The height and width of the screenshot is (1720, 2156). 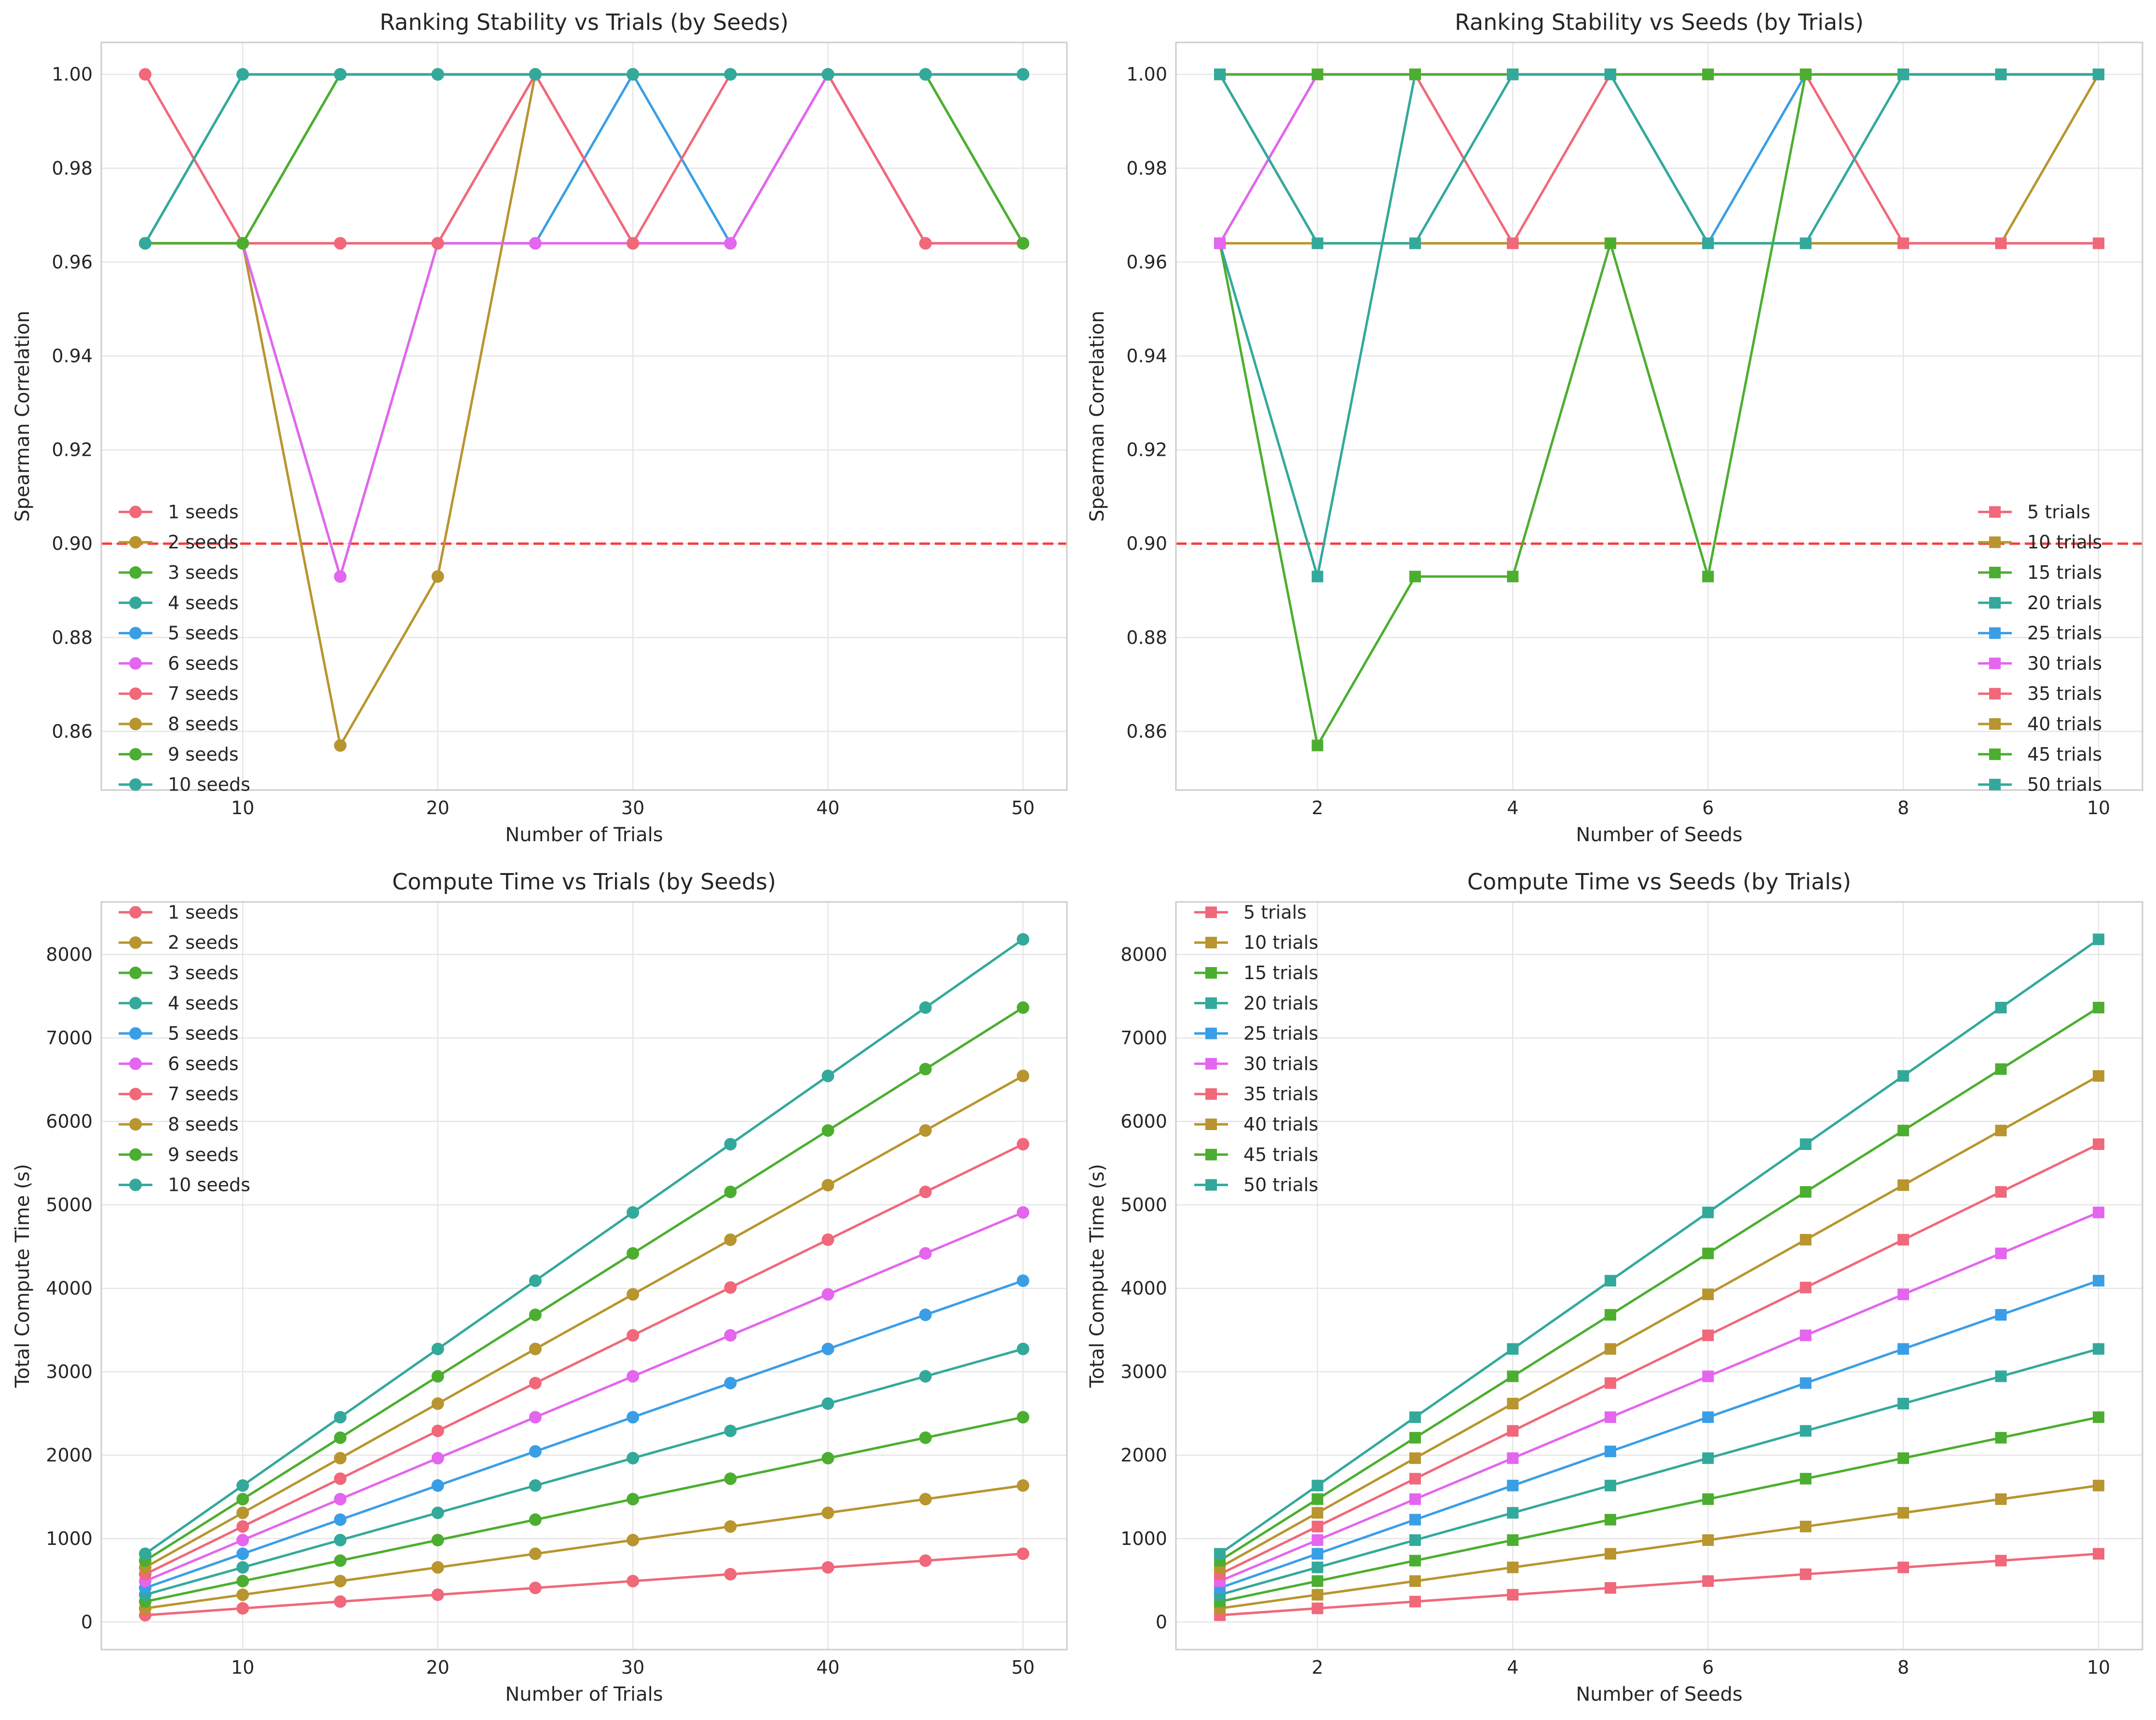 What do you see at coordinates (179, 663) in the screenshot?
I see `legend-item-6: 6 seeds` at bounding box center [179, 663].